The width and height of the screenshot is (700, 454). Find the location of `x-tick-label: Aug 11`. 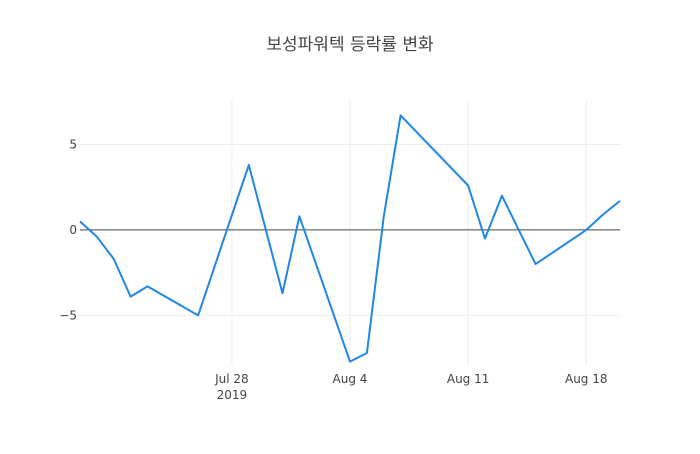

x-tick-label: Aug 11 is located at coordinates (468, 379).